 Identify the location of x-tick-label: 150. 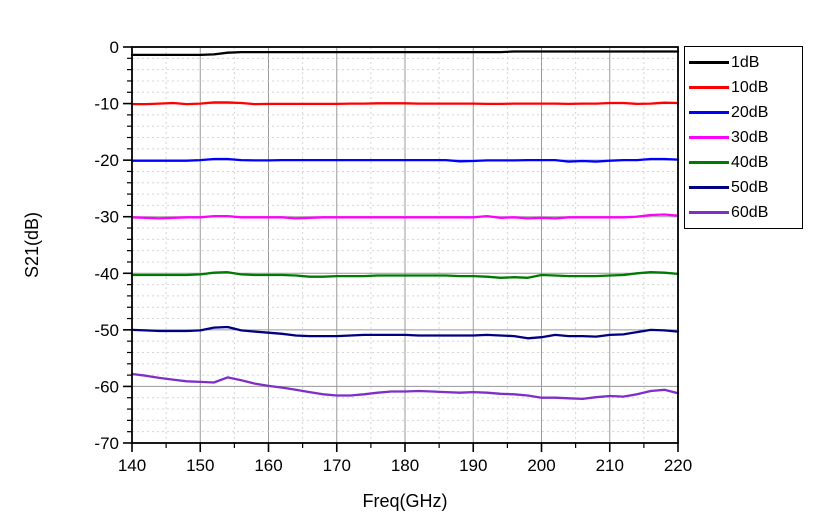
(200, 465).